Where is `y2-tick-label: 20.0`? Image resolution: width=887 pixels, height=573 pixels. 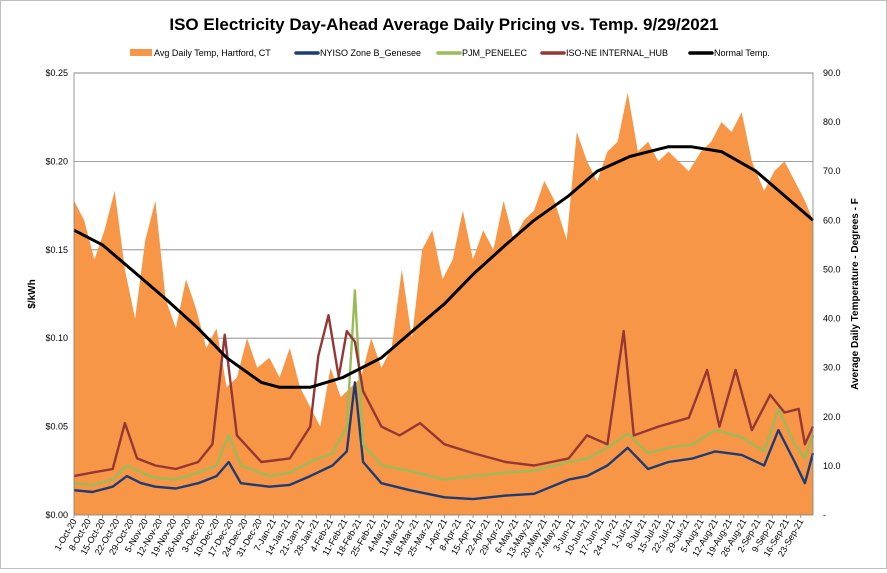 y2-tick-label: 20.0 is located at coordinates (832, 417).